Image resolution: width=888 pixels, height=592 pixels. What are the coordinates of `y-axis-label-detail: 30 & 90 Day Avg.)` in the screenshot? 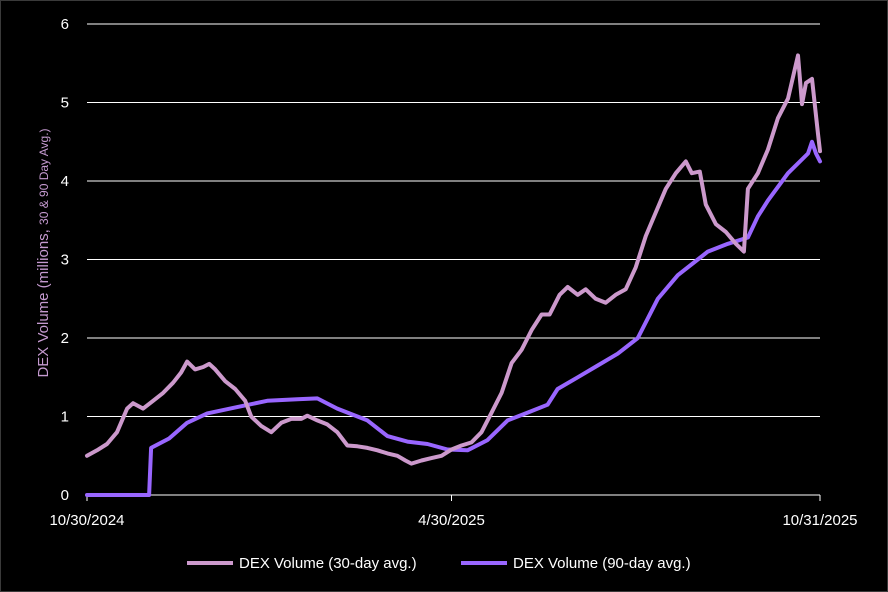 It's located at (44, 176).